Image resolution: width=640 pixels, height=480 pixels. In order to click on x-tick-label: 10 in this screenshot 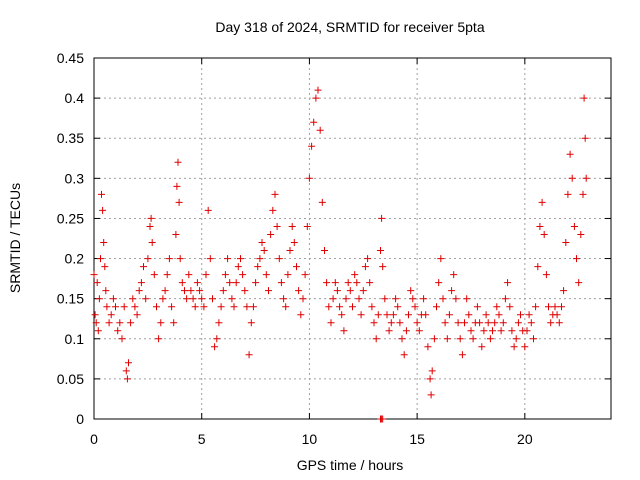, I will do `click(310, 439)`.